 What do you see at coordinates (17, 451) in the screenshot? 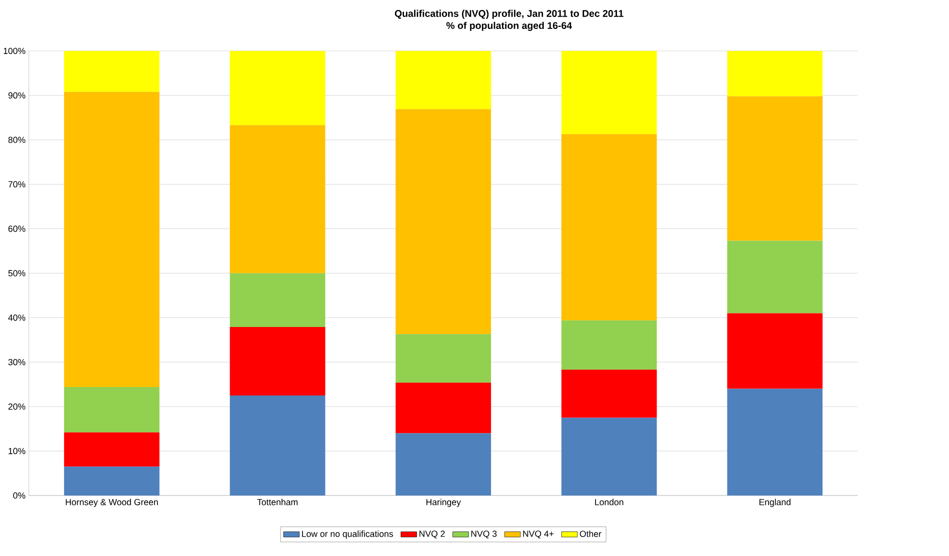
I see `y-tick-label: 10%` at bounding box center [17, 451].